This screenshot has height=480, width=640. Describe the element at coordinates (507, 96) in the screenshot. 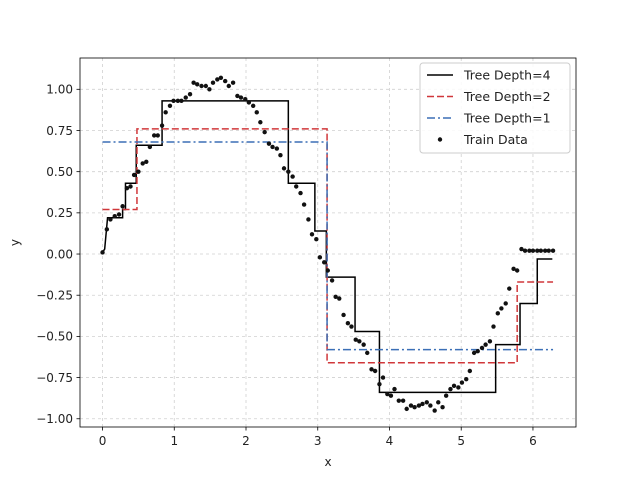

I see `legend-label-tree-depth-2: Tree Depth=2` at that location.